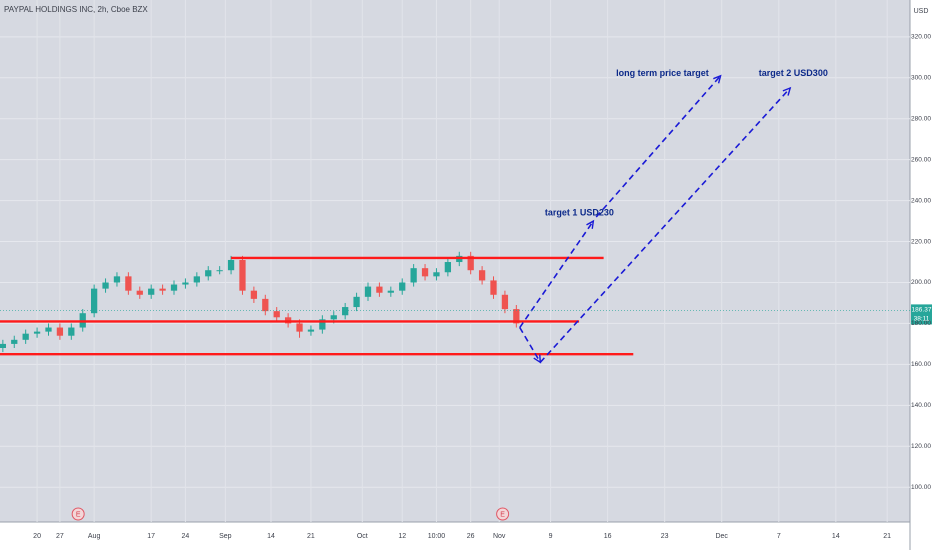  What do you see at coordinates (551, 536) in the screenshot?
I see `x-tick-label: 9` at bounding box center [551, 536].